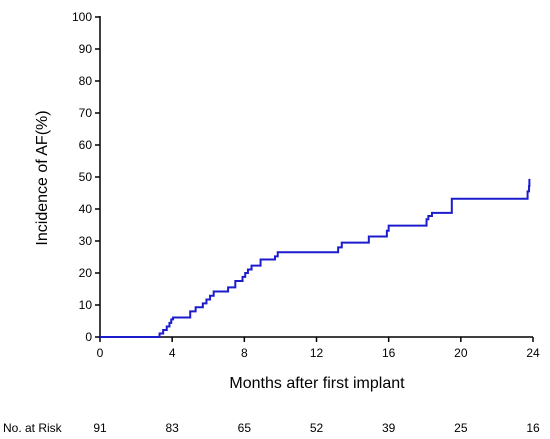 The image size is (550, 439). I want to click on x-tick-label: 12, so click(317, 353).